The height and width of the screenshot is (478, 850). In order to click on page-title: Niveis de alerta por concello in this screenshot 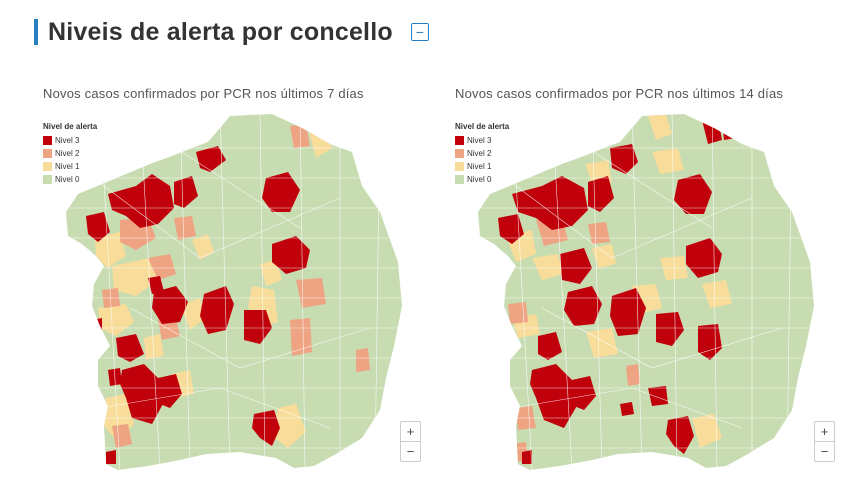, I will do `click(220, 31)`.